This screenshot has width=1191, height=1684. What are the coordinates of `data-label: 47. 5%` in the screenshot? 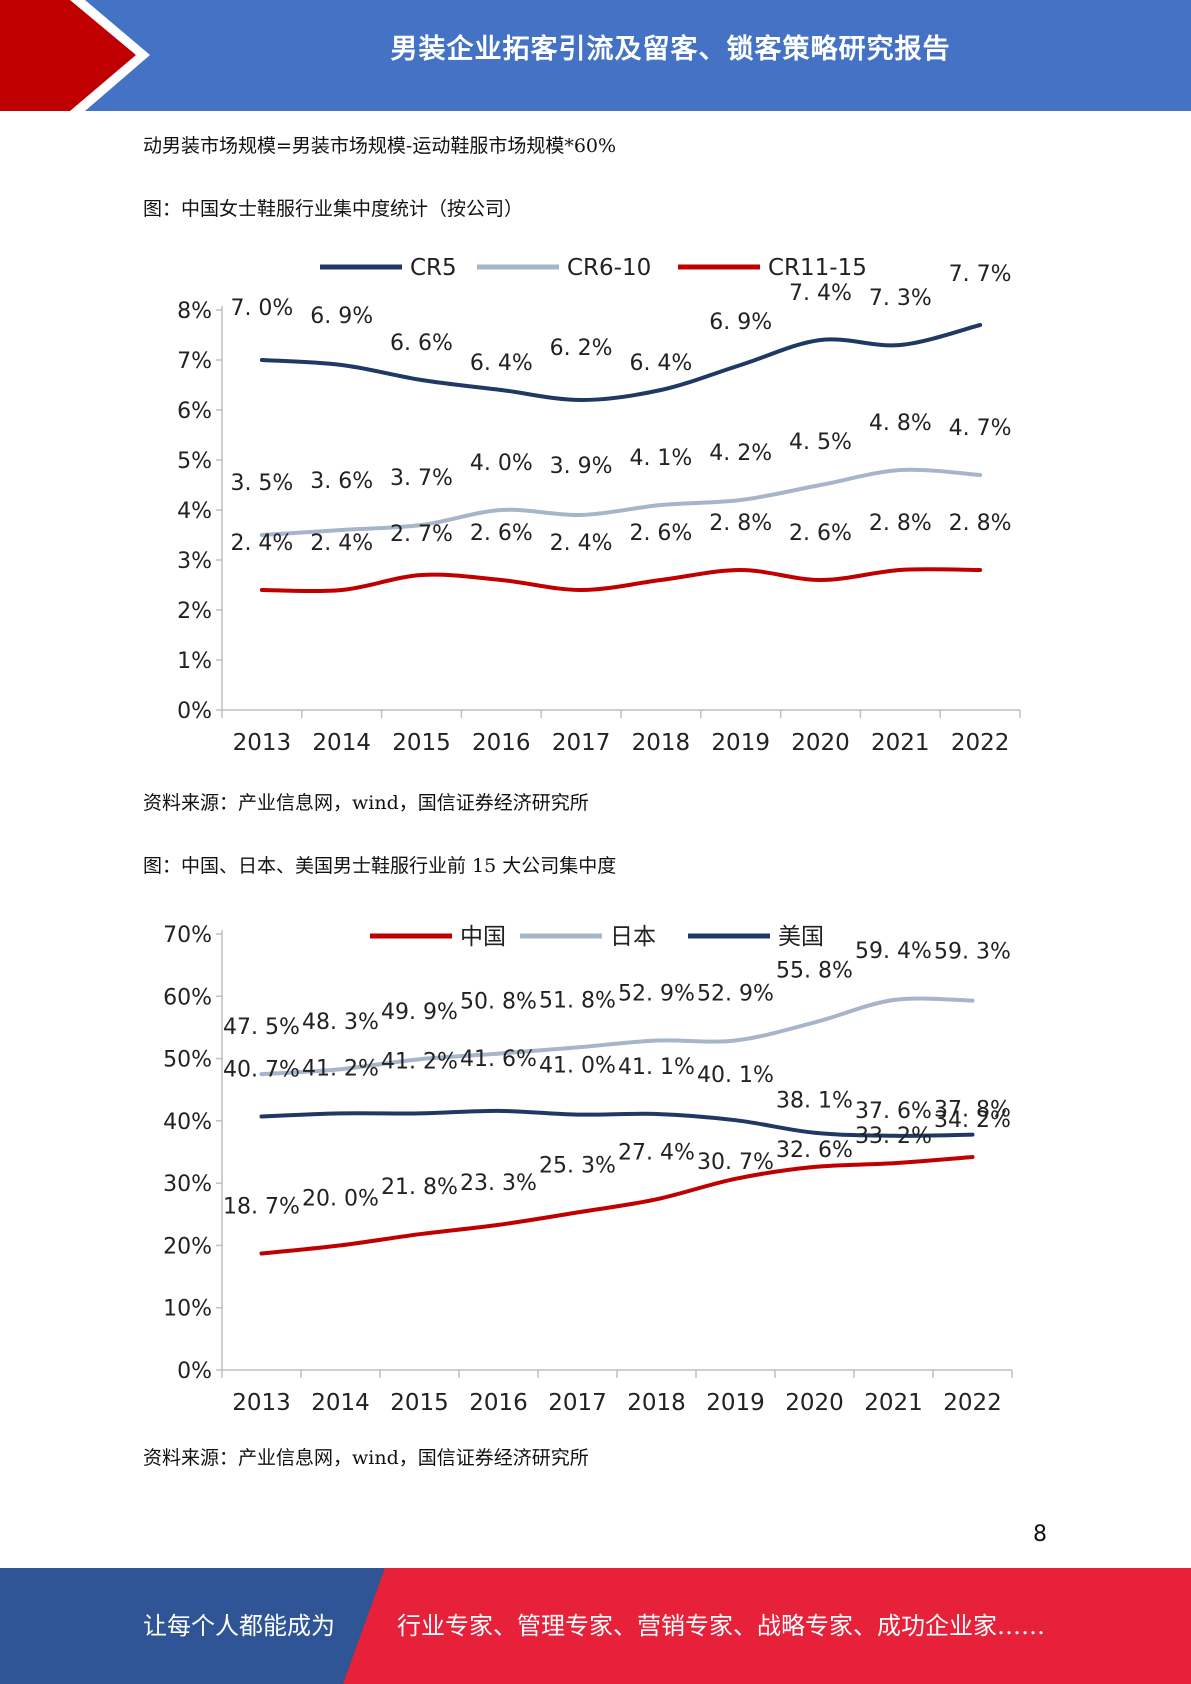 It's located at (261, 1027).